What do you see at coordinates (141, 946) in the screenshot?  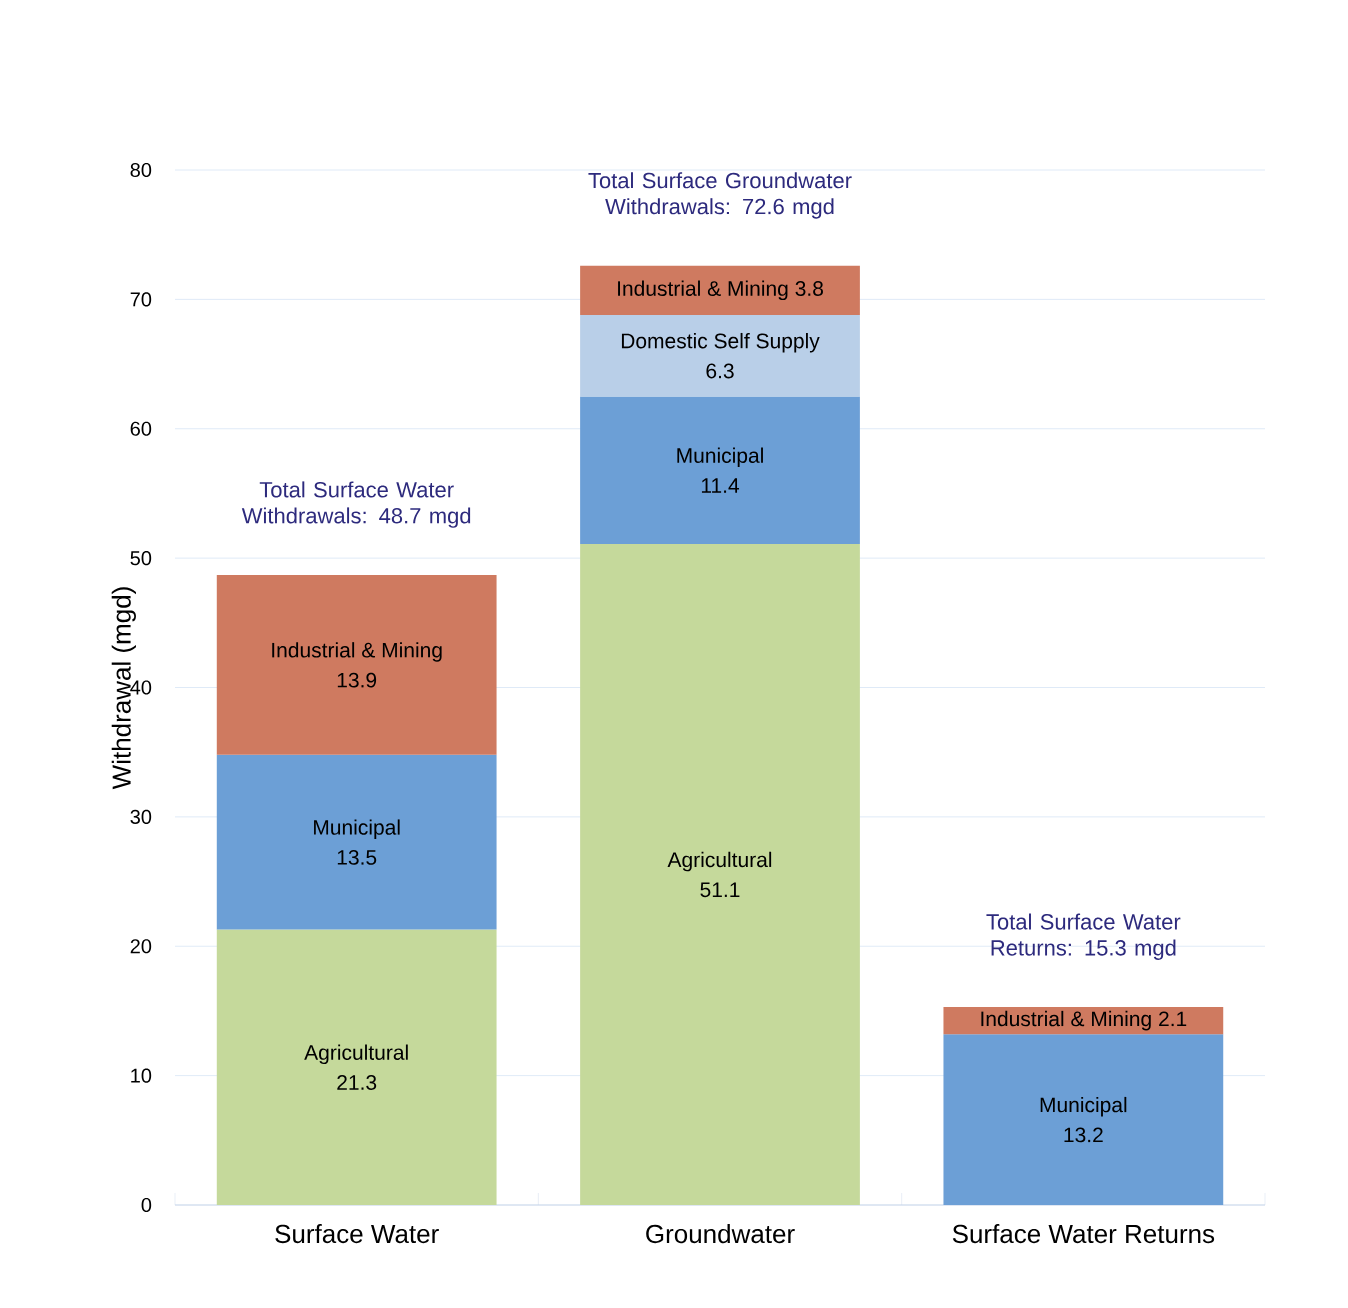 I see `y-tick-label: 20` at bounding box center [141, 946].